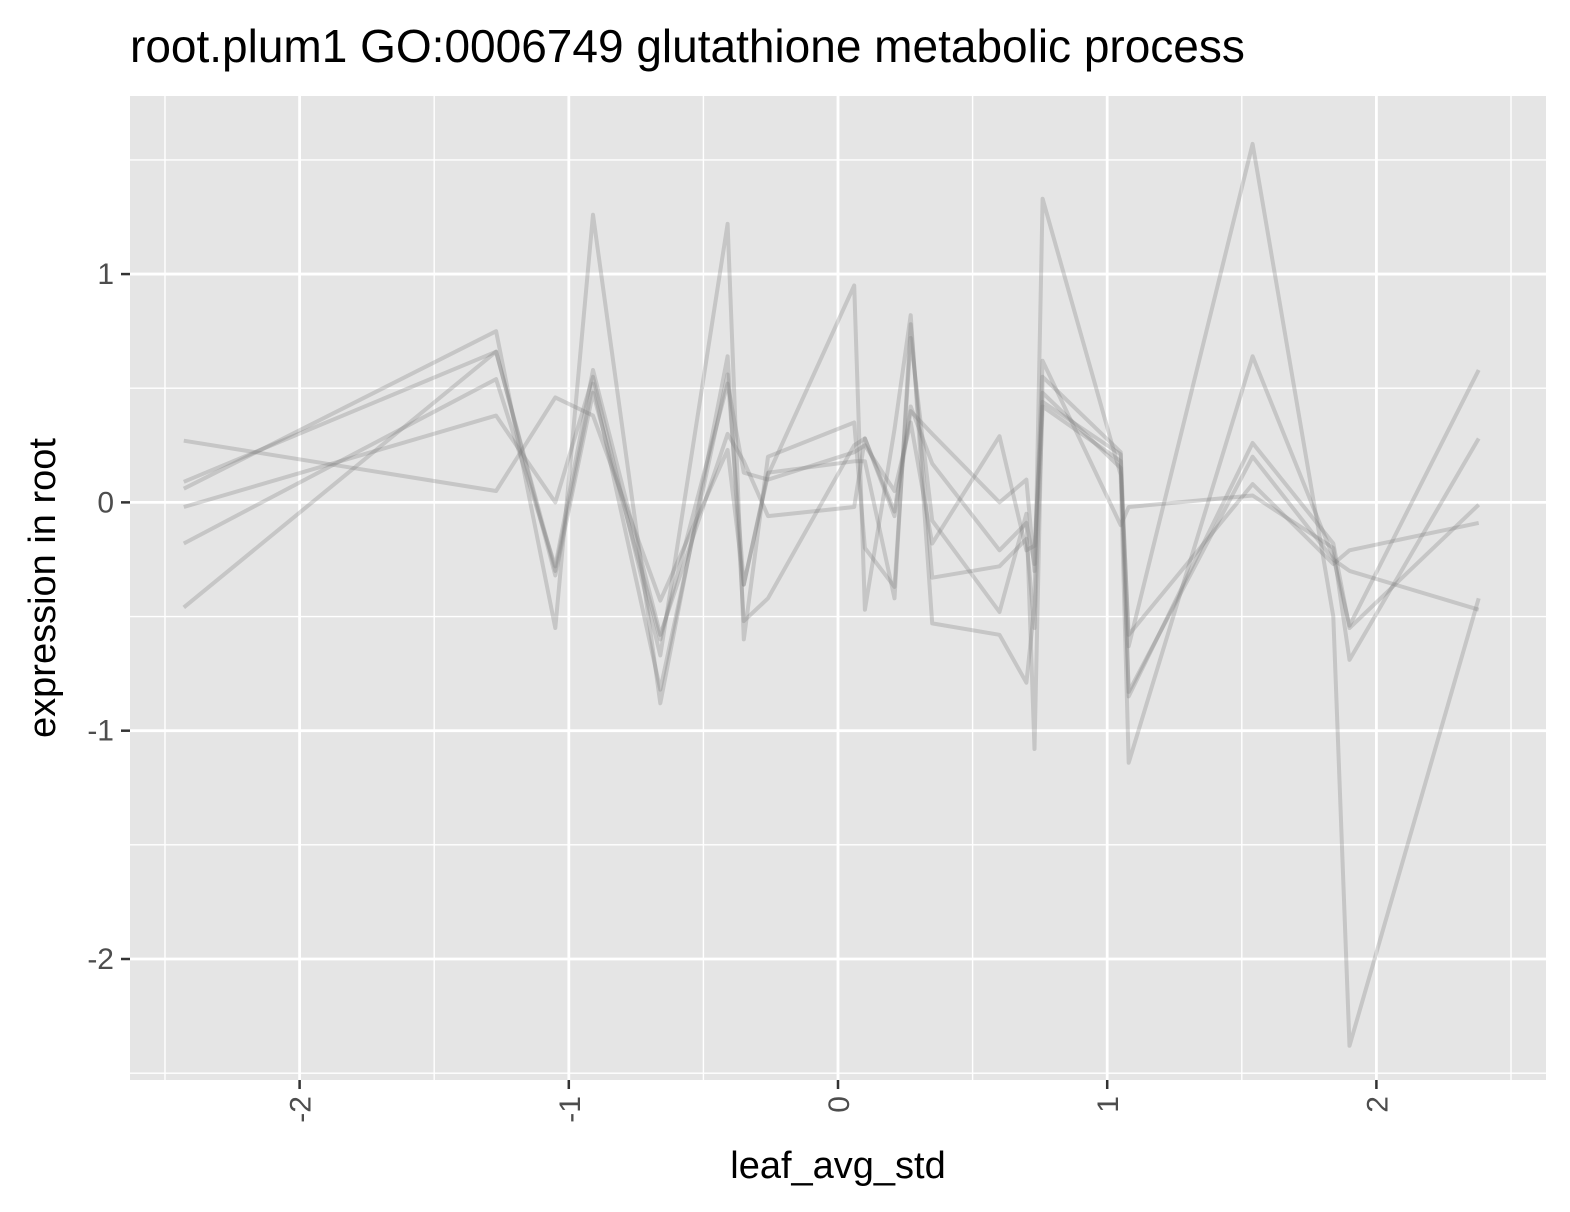 The height and width of the screenshot is (1212, 1570). What do you see at coordinates (108, 617) in the screenshot?
I see `y-axis: -2 -1 0 1` at bounding box center [108, 617].